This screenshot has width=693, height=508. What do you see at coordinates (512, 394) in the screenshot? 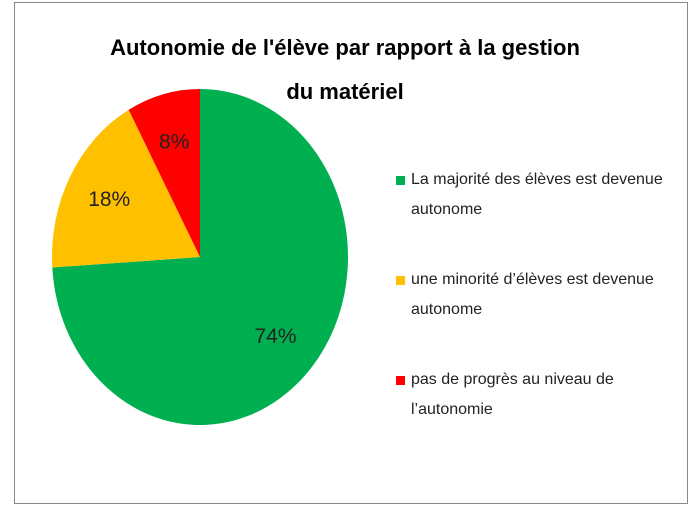
I see `legend-label: pas de progrès au niveau de l’autonomie` at bounding box center [512, 394].